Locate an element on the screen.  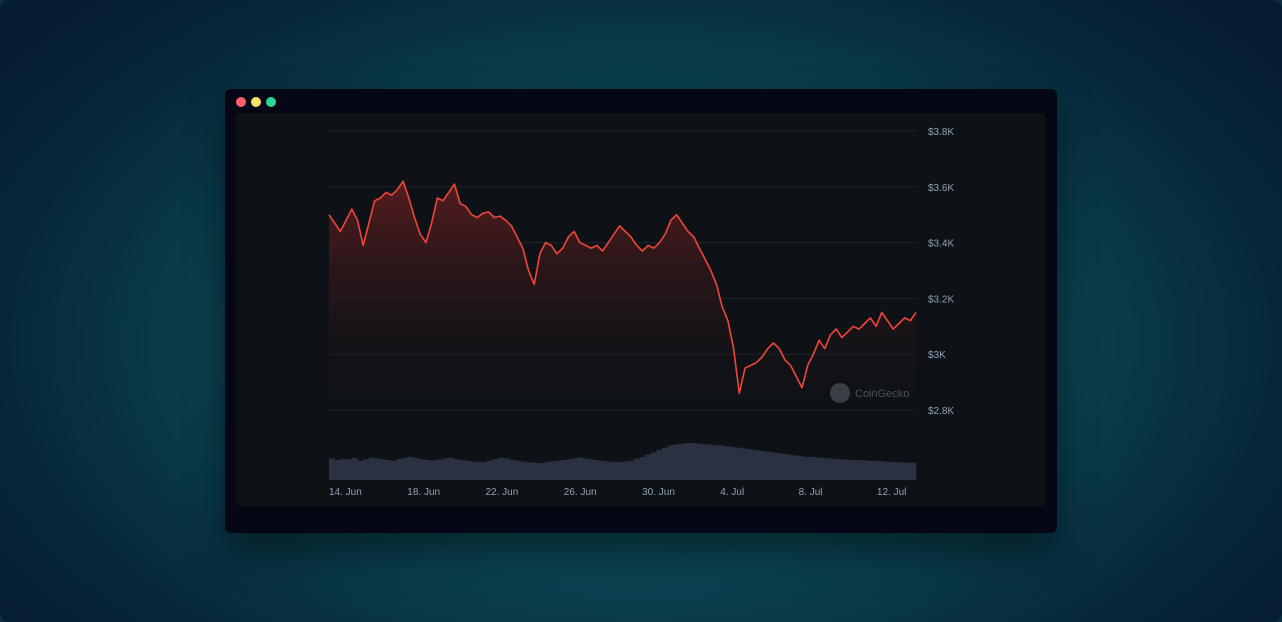
y-tick-label: $3.2K is located at coordinates (941, 299).